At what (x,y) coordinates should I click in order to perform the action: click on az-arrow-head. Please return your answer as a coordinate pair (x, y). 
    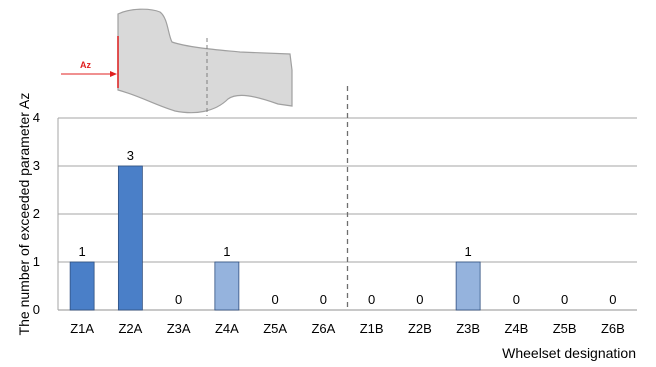
    Looking at the image, I should click on (113, 74).